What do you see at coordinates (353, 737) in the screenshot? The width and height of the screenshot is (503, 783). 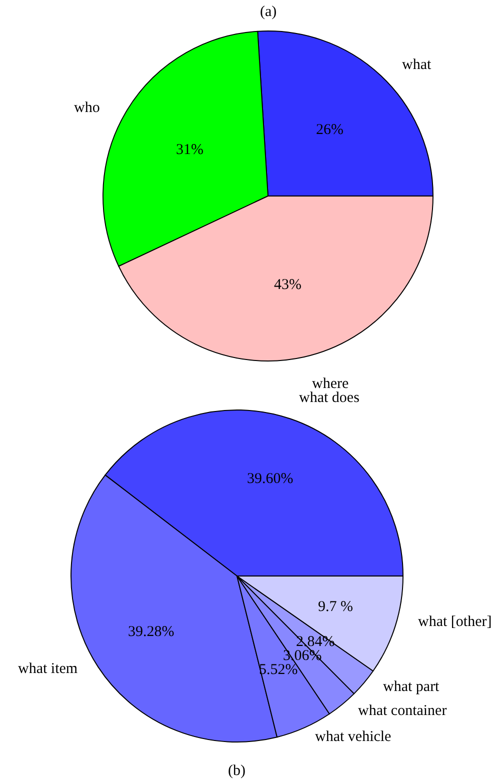 I see `slice-label: what vehicle` at bounding box center [353, 737].